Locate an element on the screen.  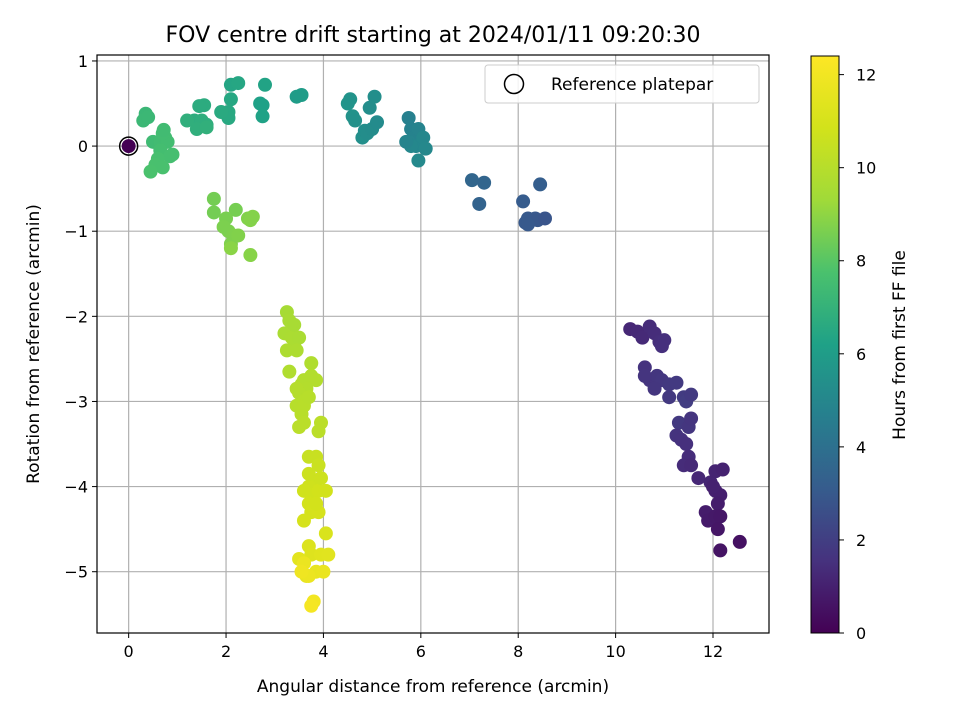
y-tick-label: −2 is located at coordinates (76, 316).